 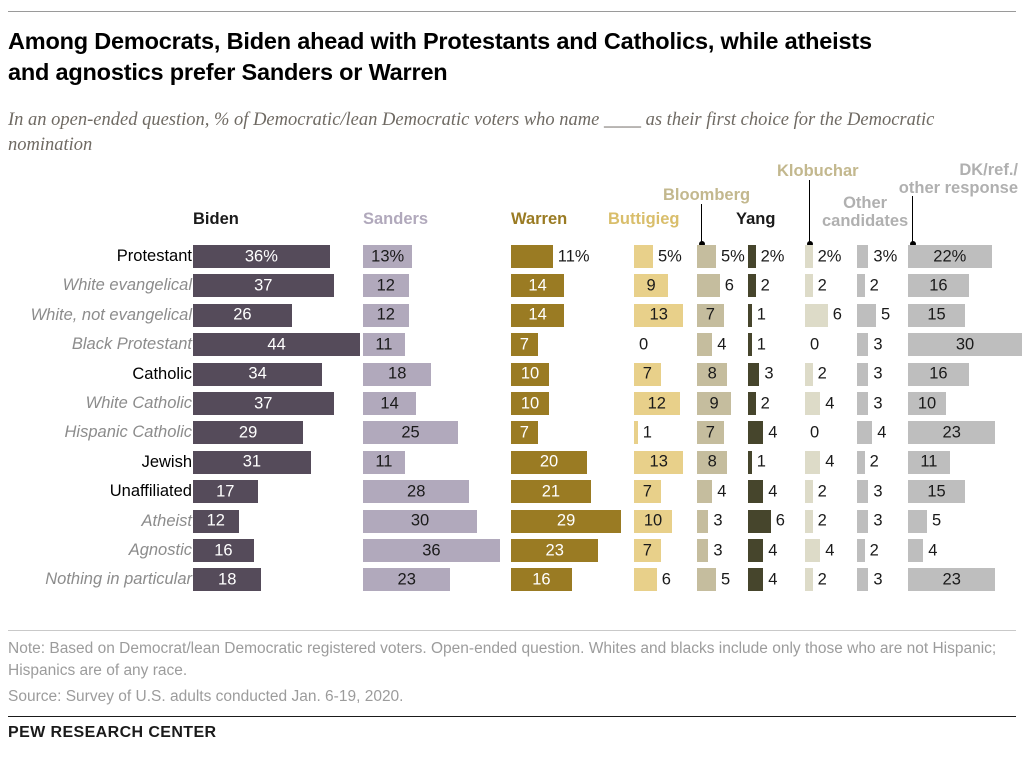 I want to click on bar-buttigieg: 10, so click(x=653, y=521).